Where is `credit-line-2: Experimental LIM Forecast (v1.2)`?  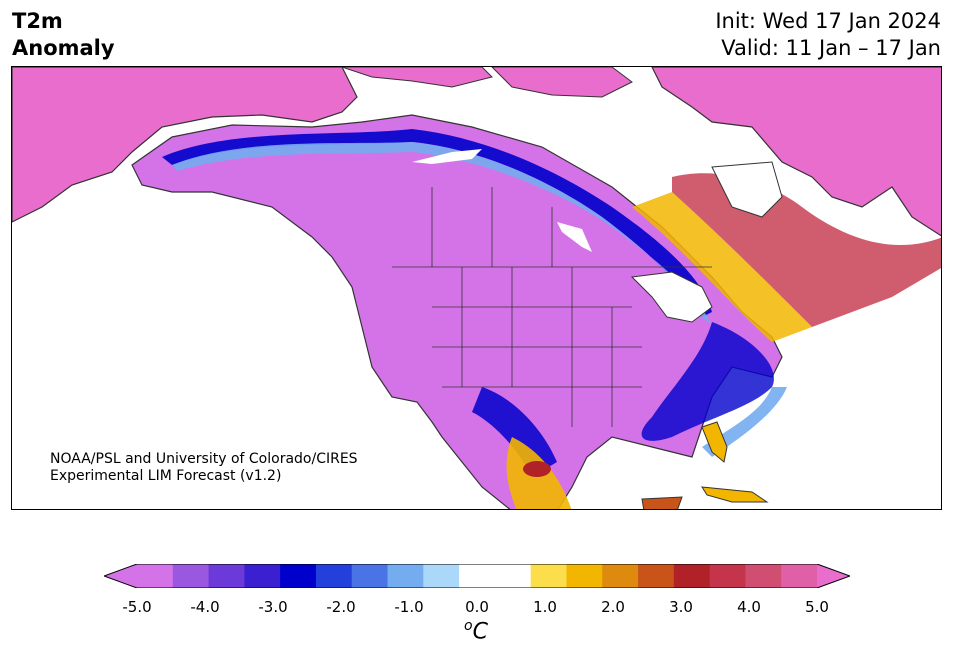 credit-line-2: Experimental LIM Forecast (v1.2) is located at coordinates (166, 476).